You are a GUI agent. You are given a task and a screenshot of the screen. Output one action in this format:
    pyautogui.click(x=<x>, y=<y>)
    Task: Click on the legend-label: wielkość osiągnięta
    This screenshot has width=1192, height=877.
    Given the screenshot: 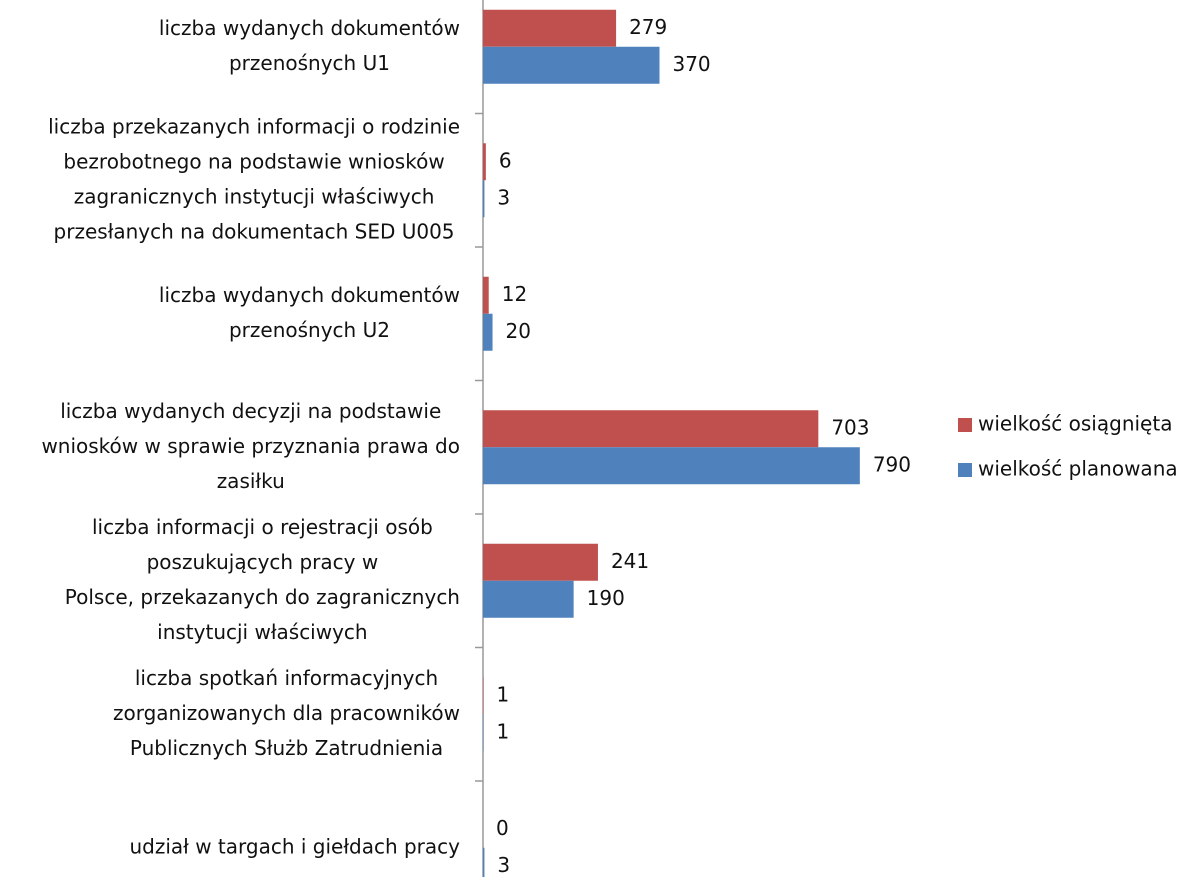 What is the action you would take?
    pyautogui.click(x=1075, y=424)
    